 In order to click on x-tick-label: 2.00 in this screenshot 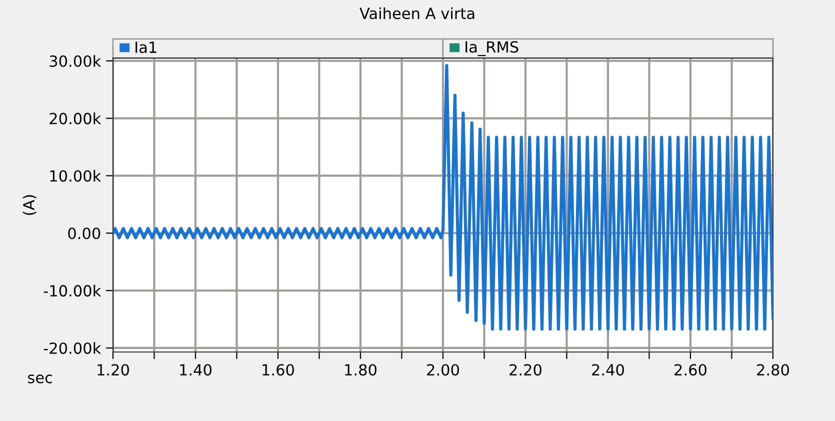, I will do `click(443, 370)`.